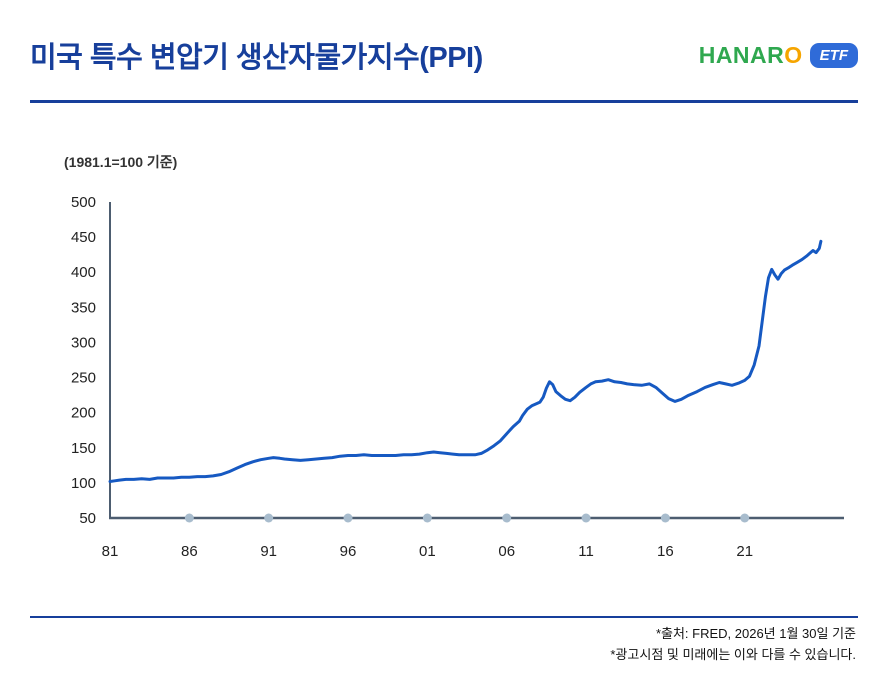 The width and height of the screenshot is (886, 698). I want to click on axis-unit-label: (1981.1=100 기준), so click(121, 162).